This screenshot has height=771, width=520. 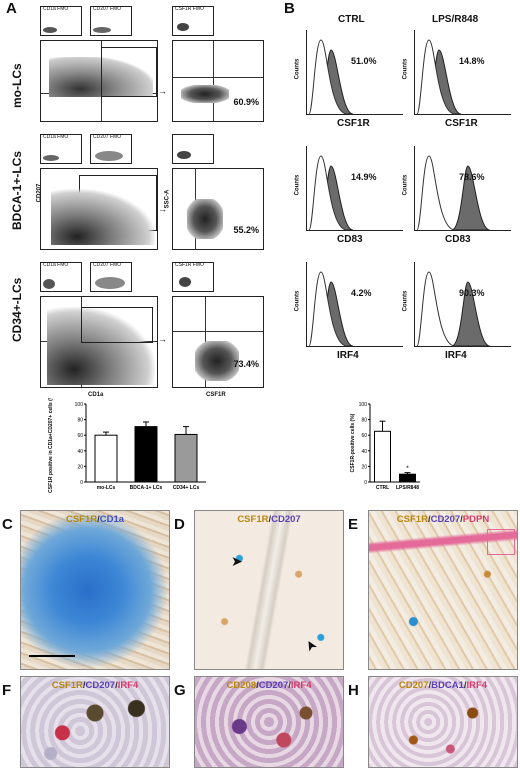 I want to click on panel-letter-g: G, so click(x=180, y=690).